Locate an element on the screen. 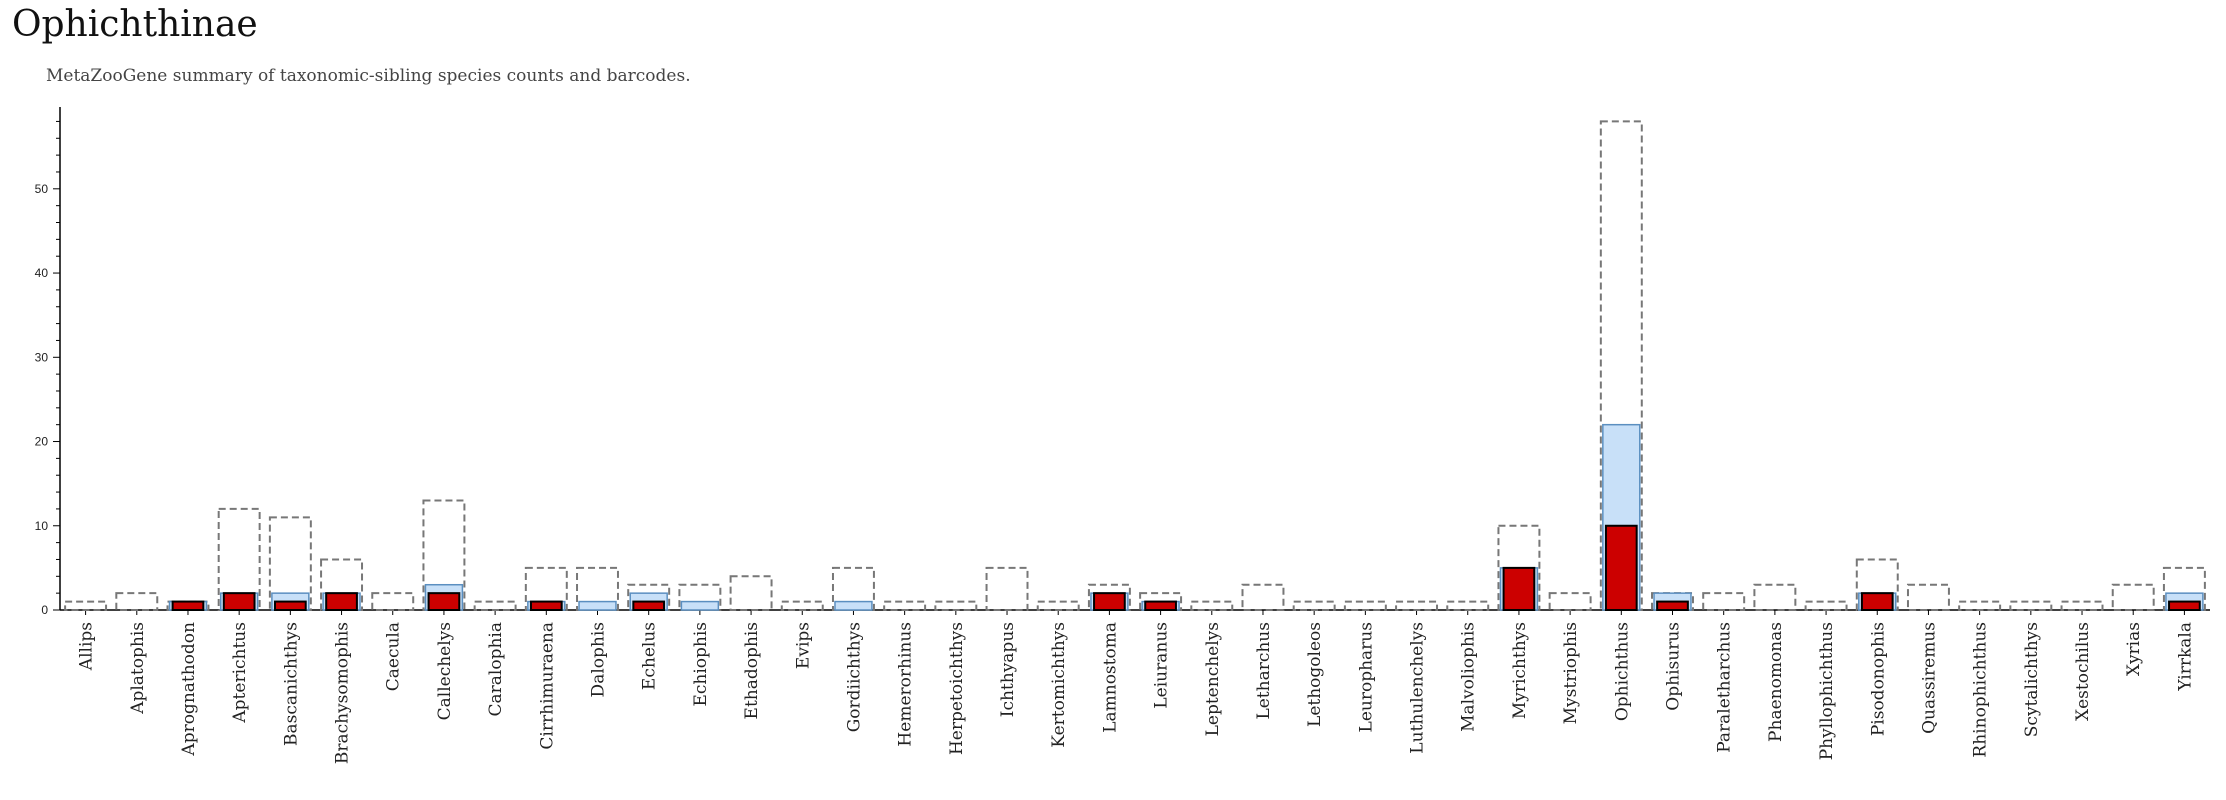 Image resolution: width=2226 pixels, height=800 pixels. x-tick-label: Herpetoichthys is located at coordinates (957, 688).